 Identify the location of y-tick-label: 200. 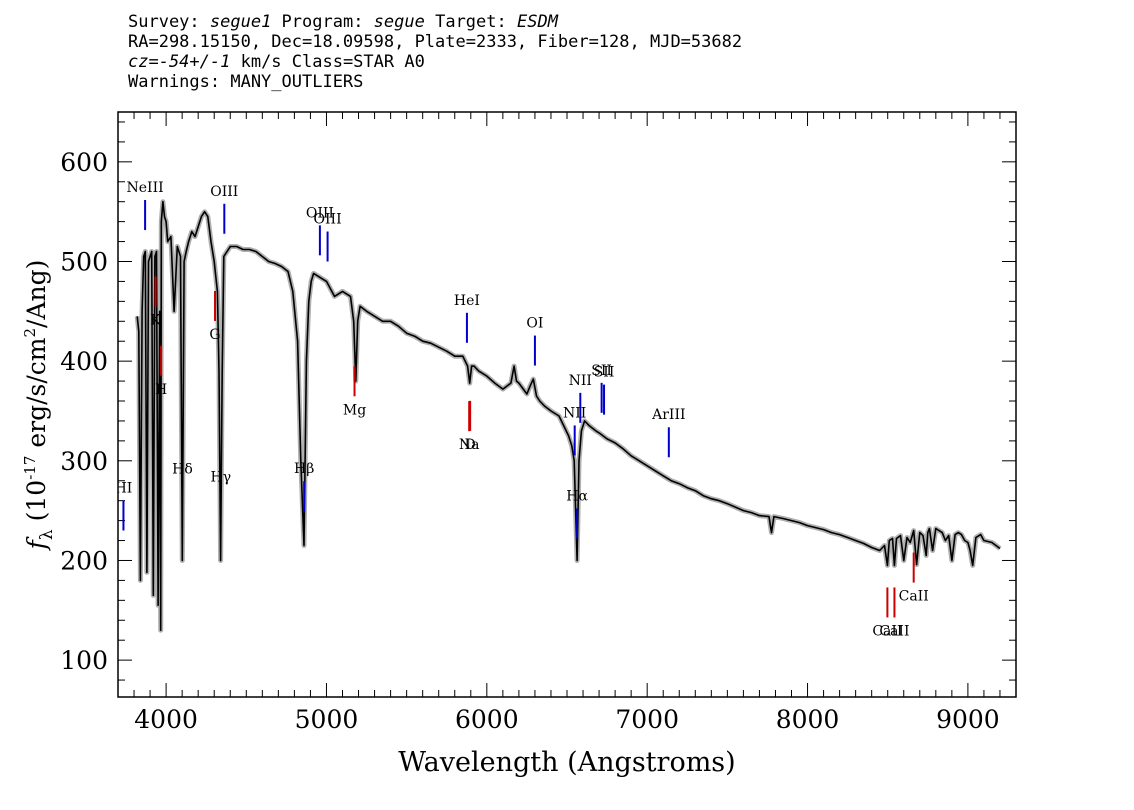
(84, 560).